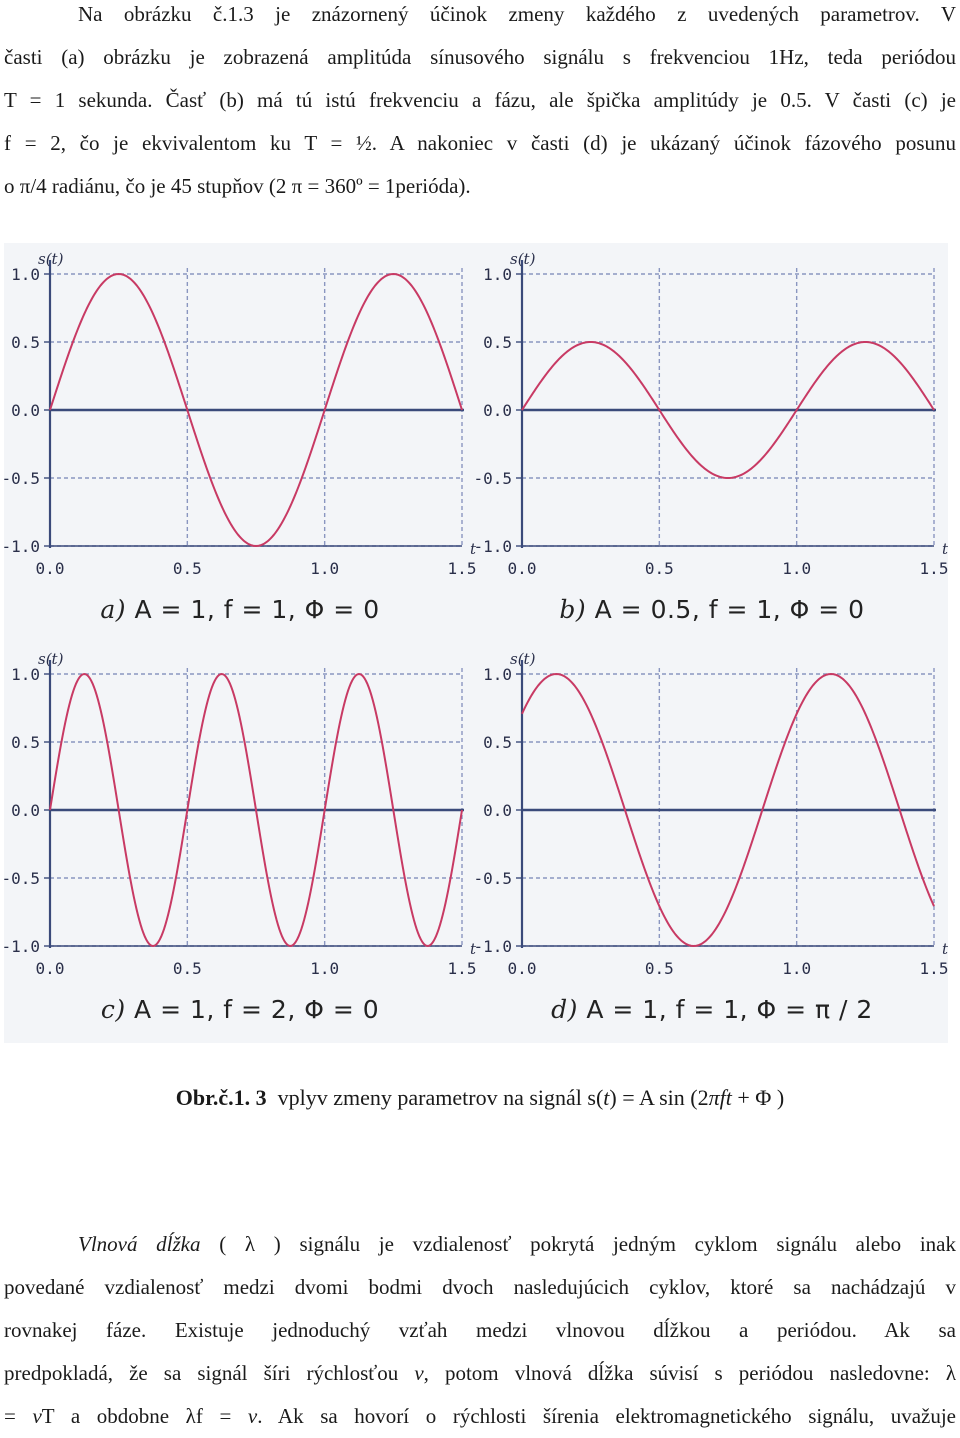  Describe the element at coordinates (22, 878) in the screenshot. I see `y-tick-label-c-3: -0.5` at that location.